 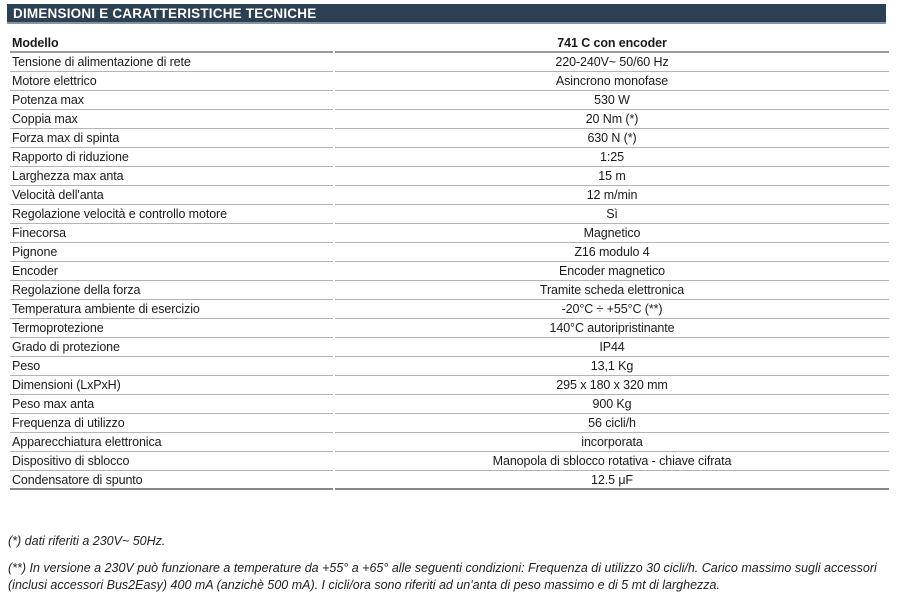 I want to click on spec-label-cell: Finecorsa, so click(x=171, y=233).